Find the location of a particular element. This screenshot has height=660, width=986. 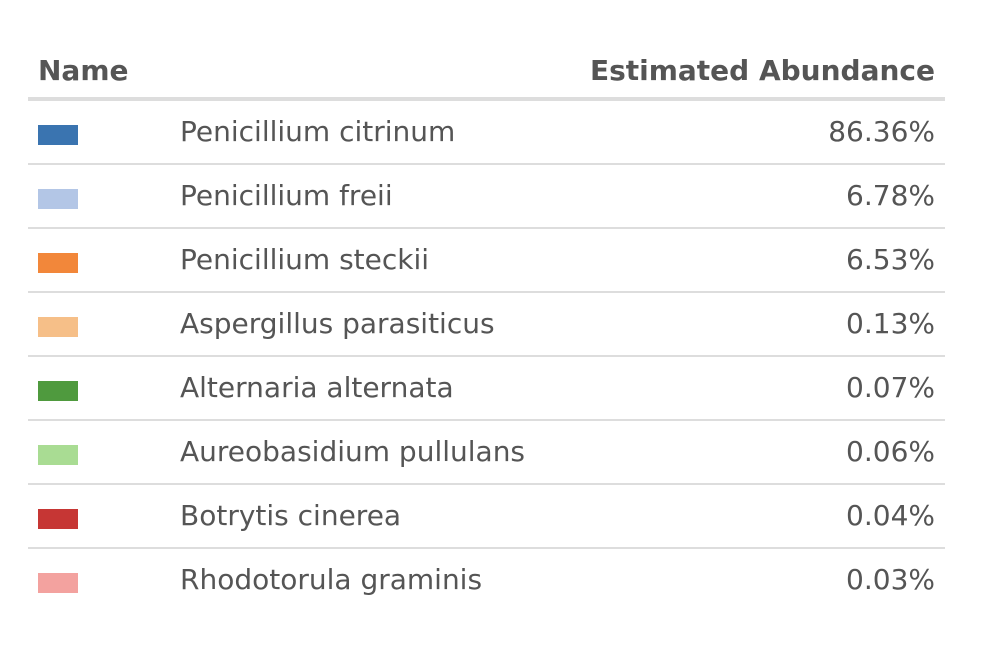

abundance-value: 6.53% is located at coordinates (890, 259).